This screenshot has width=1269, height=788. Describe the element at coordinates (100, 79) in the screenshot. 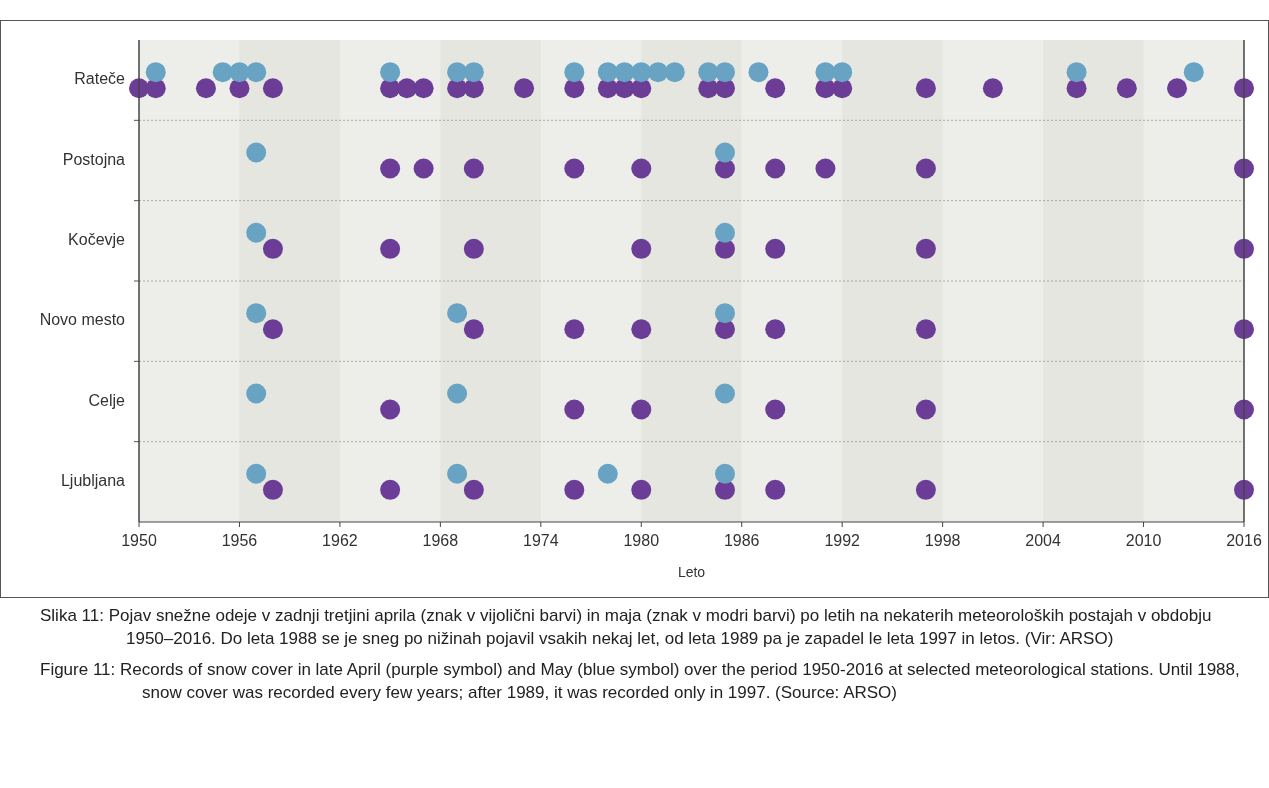

I see `y-tick-label: Rateče` at that location.